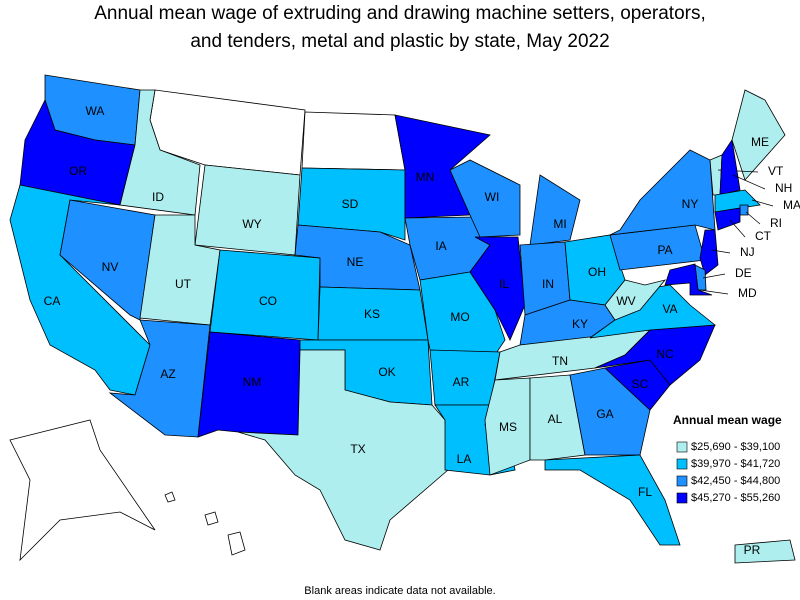  I want to click on state-label: VT, so click(776, 171).